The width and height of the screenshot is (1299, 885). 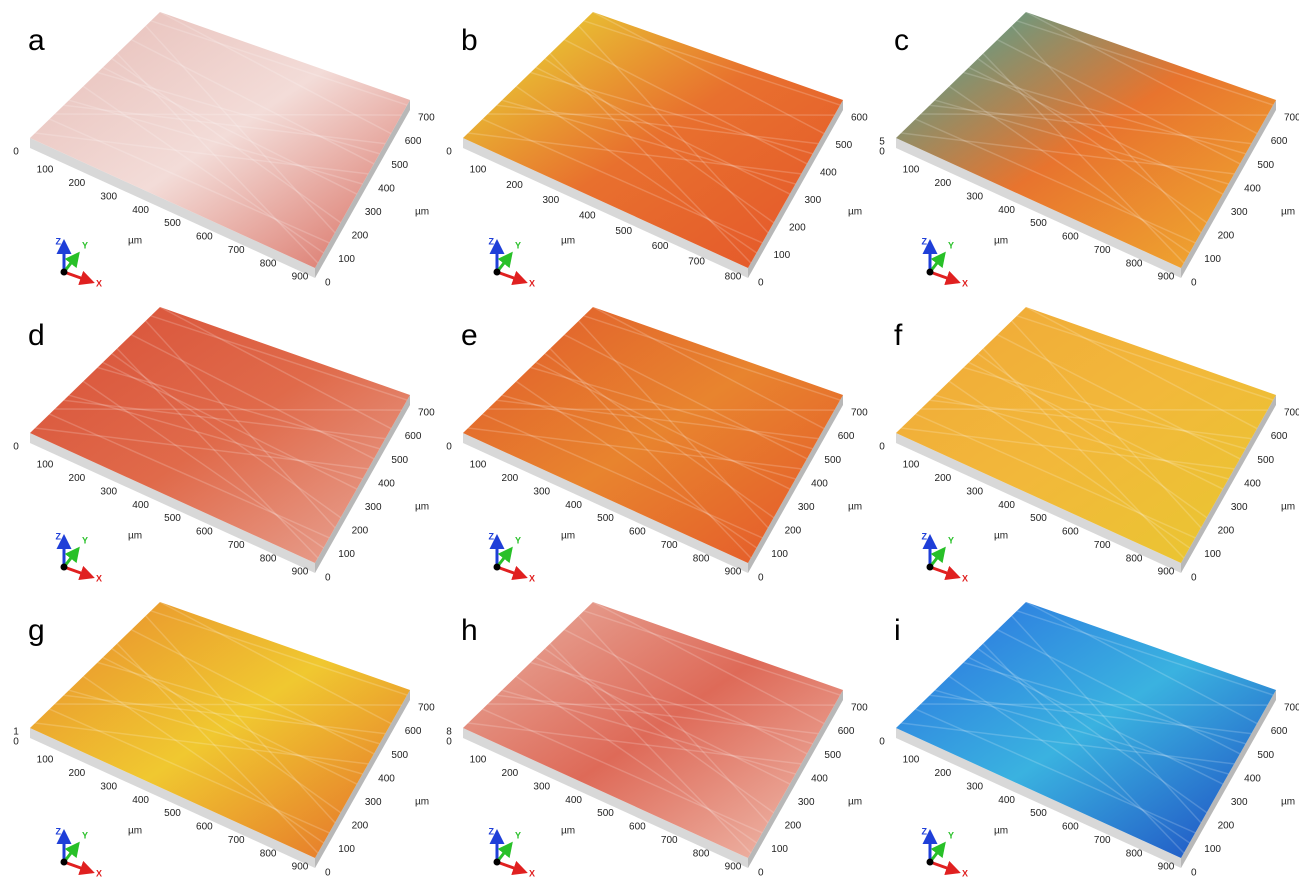 I want to click on x-tick-label: 700, so click(x=696, y=261).